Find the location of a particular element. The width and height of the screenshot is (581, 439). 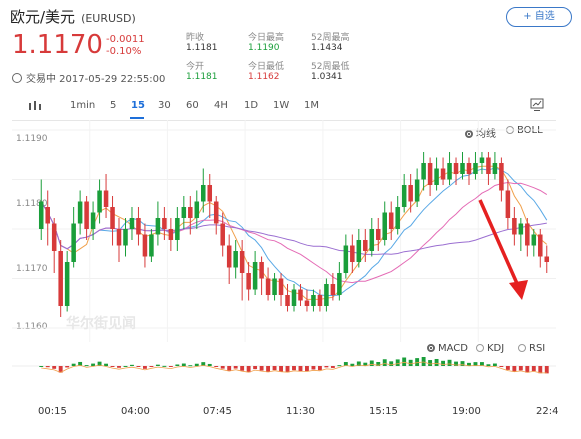

tab-30: 30 is located at coordinates (164, 105).